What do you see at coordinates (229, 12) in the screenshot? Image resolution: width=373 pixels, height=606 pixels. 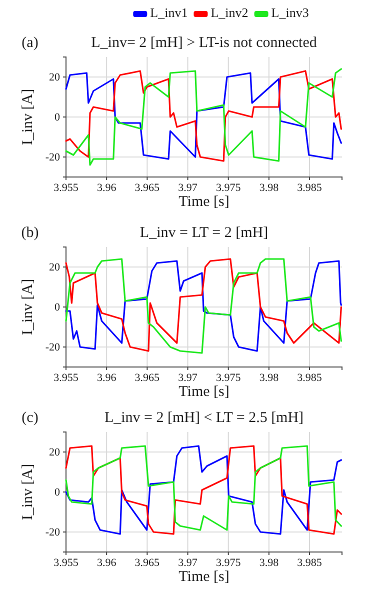 I see `legend-label: L_inv2` at bounding box center [229, 12].